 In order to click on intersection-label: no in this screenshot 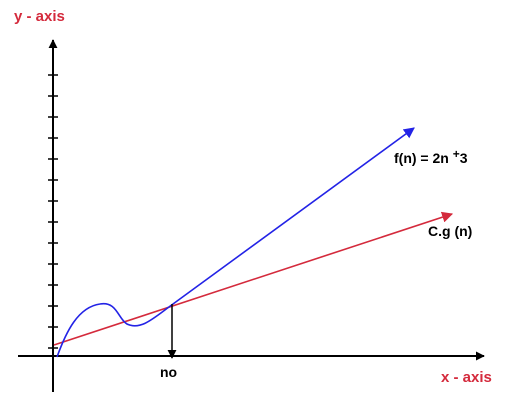, I will do `click(168, 372)`.